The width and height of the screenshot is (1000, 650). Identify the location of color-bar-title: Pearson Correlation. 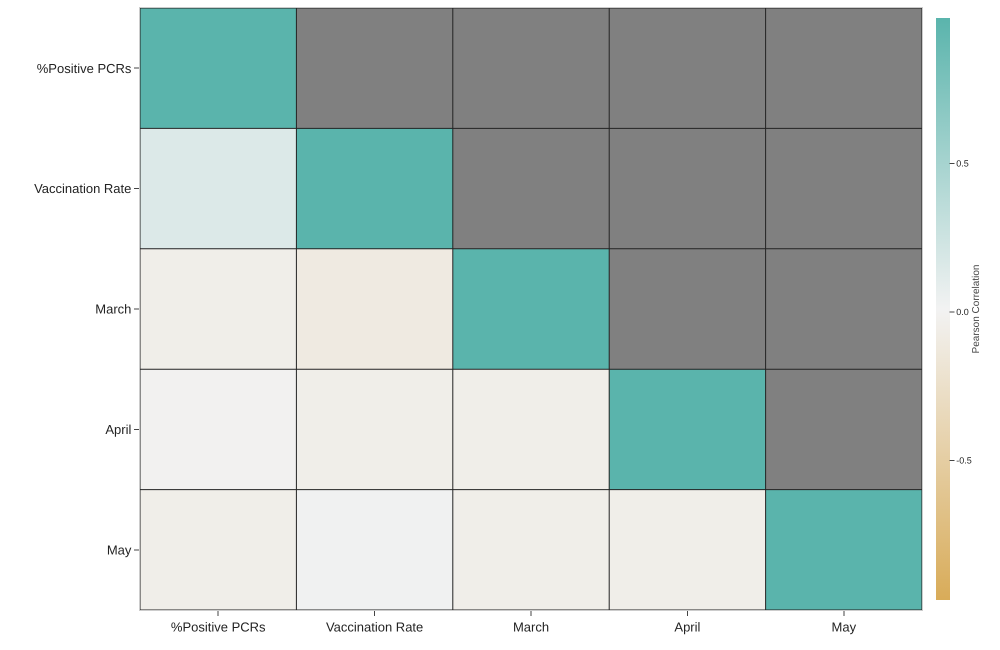
(976, 309).